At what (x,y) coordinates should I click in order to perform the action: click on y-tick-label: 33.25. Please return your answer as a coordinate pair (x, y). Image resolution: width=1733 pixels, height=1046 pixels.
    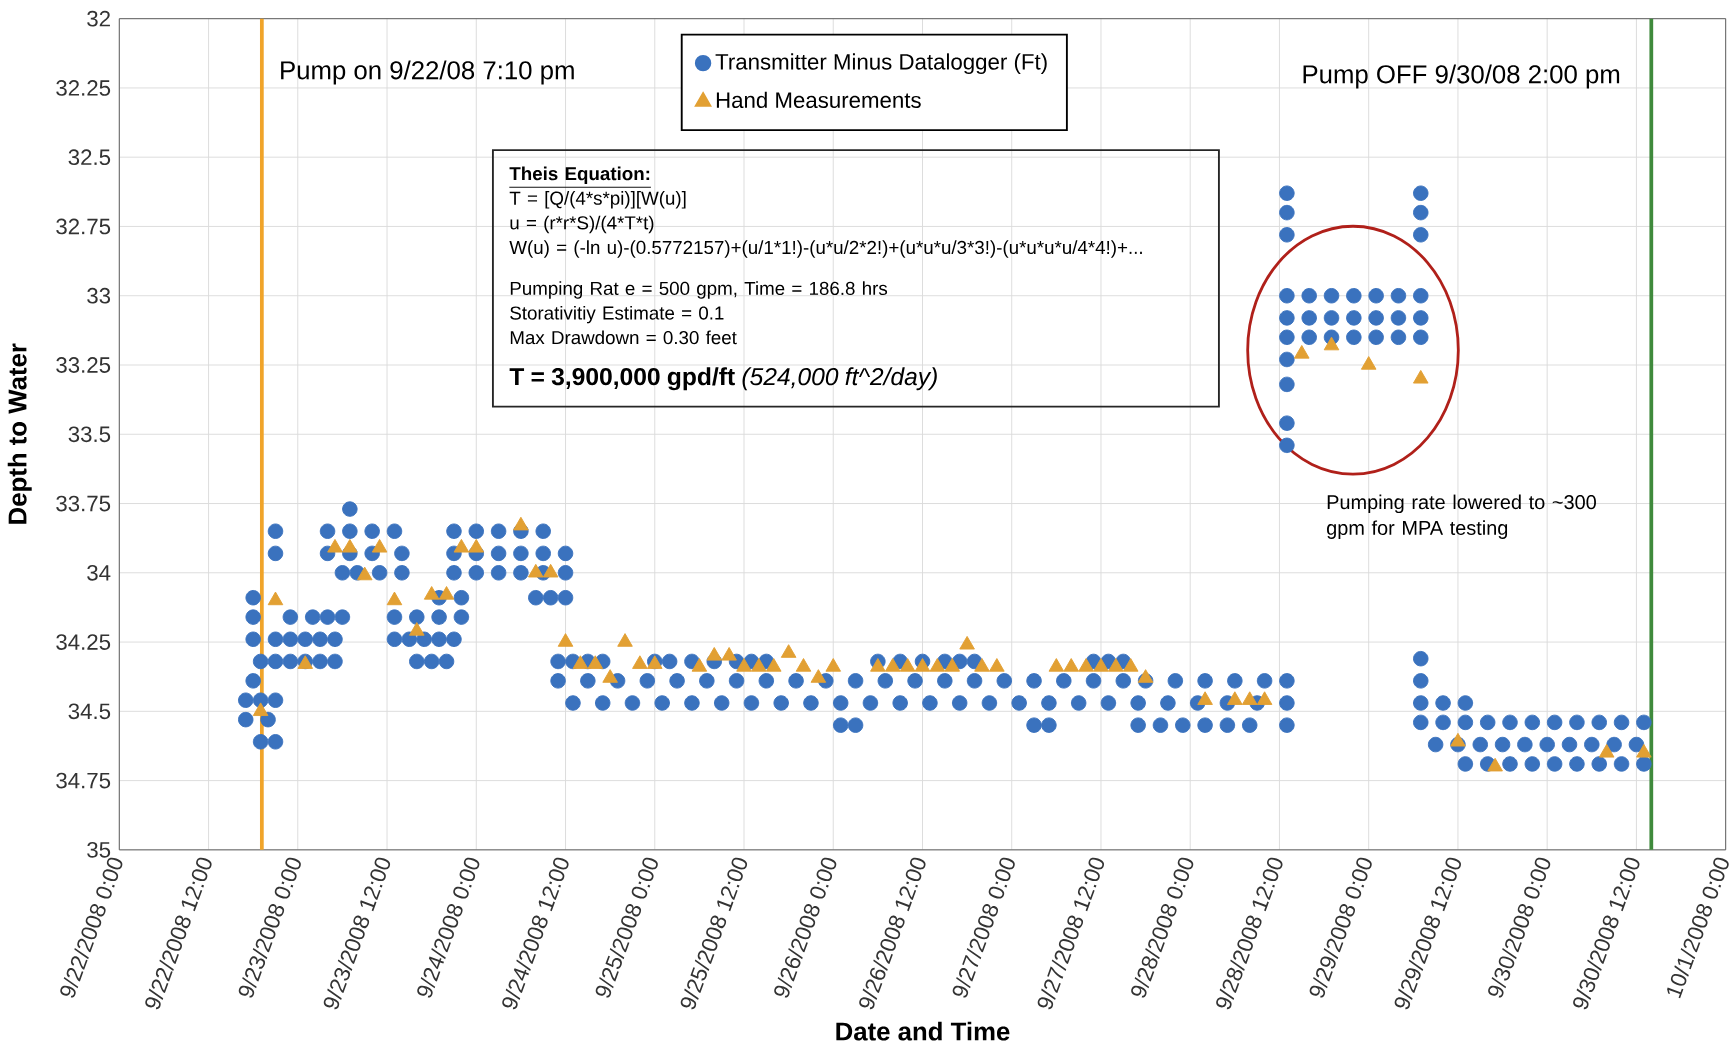
    Looking at the image, I should click on (83, 365).